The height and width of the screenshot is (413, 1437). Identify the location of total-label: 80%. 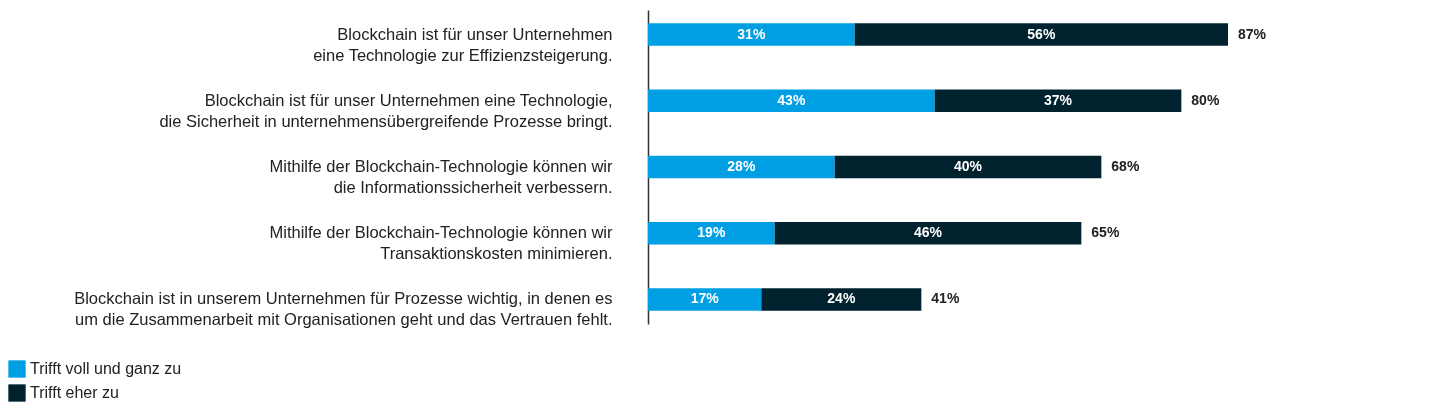
(1205, 99).